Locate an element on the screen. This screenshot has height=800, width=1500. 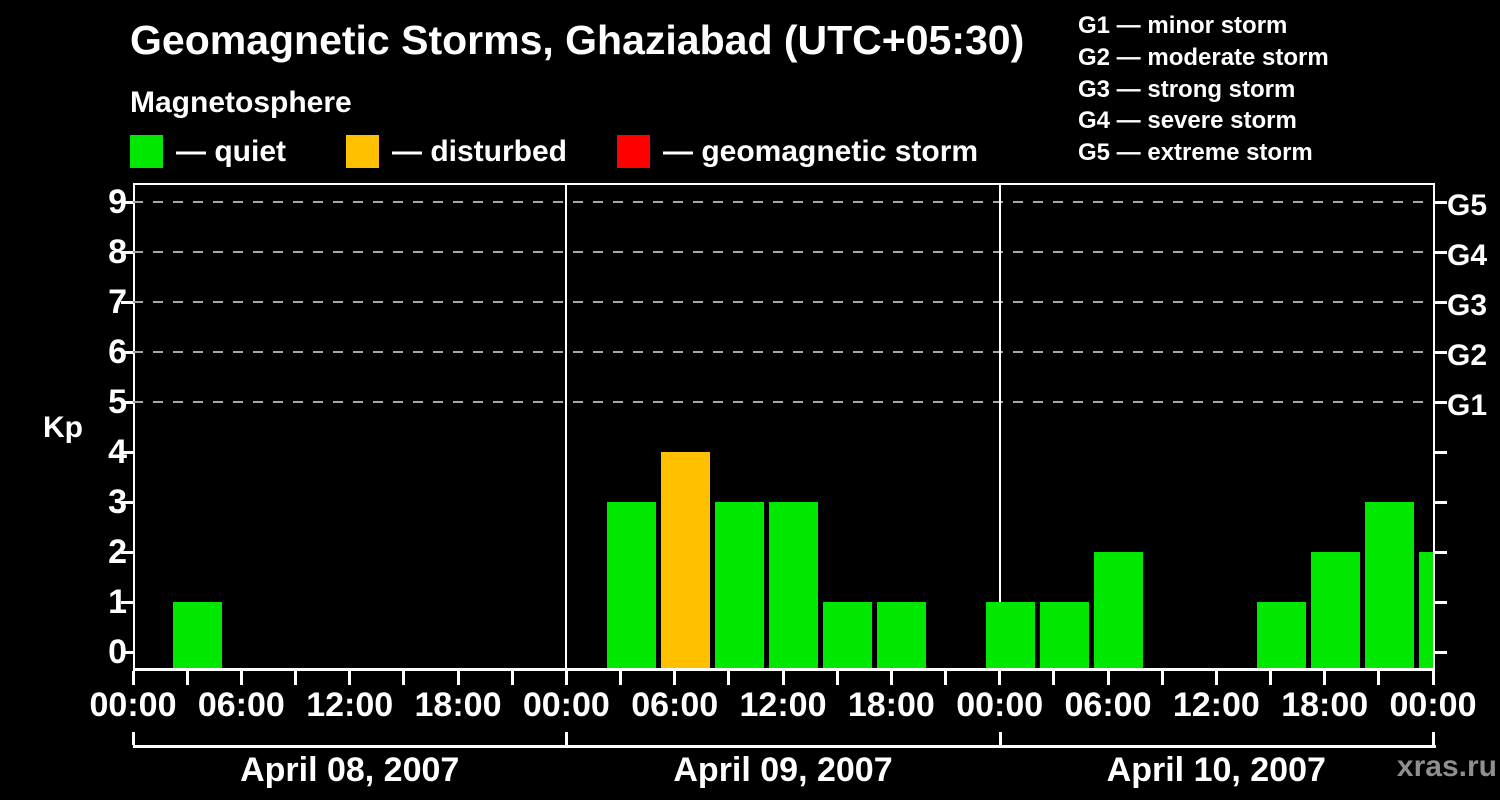
plot-right-border is located at coordinates (1434, 427).